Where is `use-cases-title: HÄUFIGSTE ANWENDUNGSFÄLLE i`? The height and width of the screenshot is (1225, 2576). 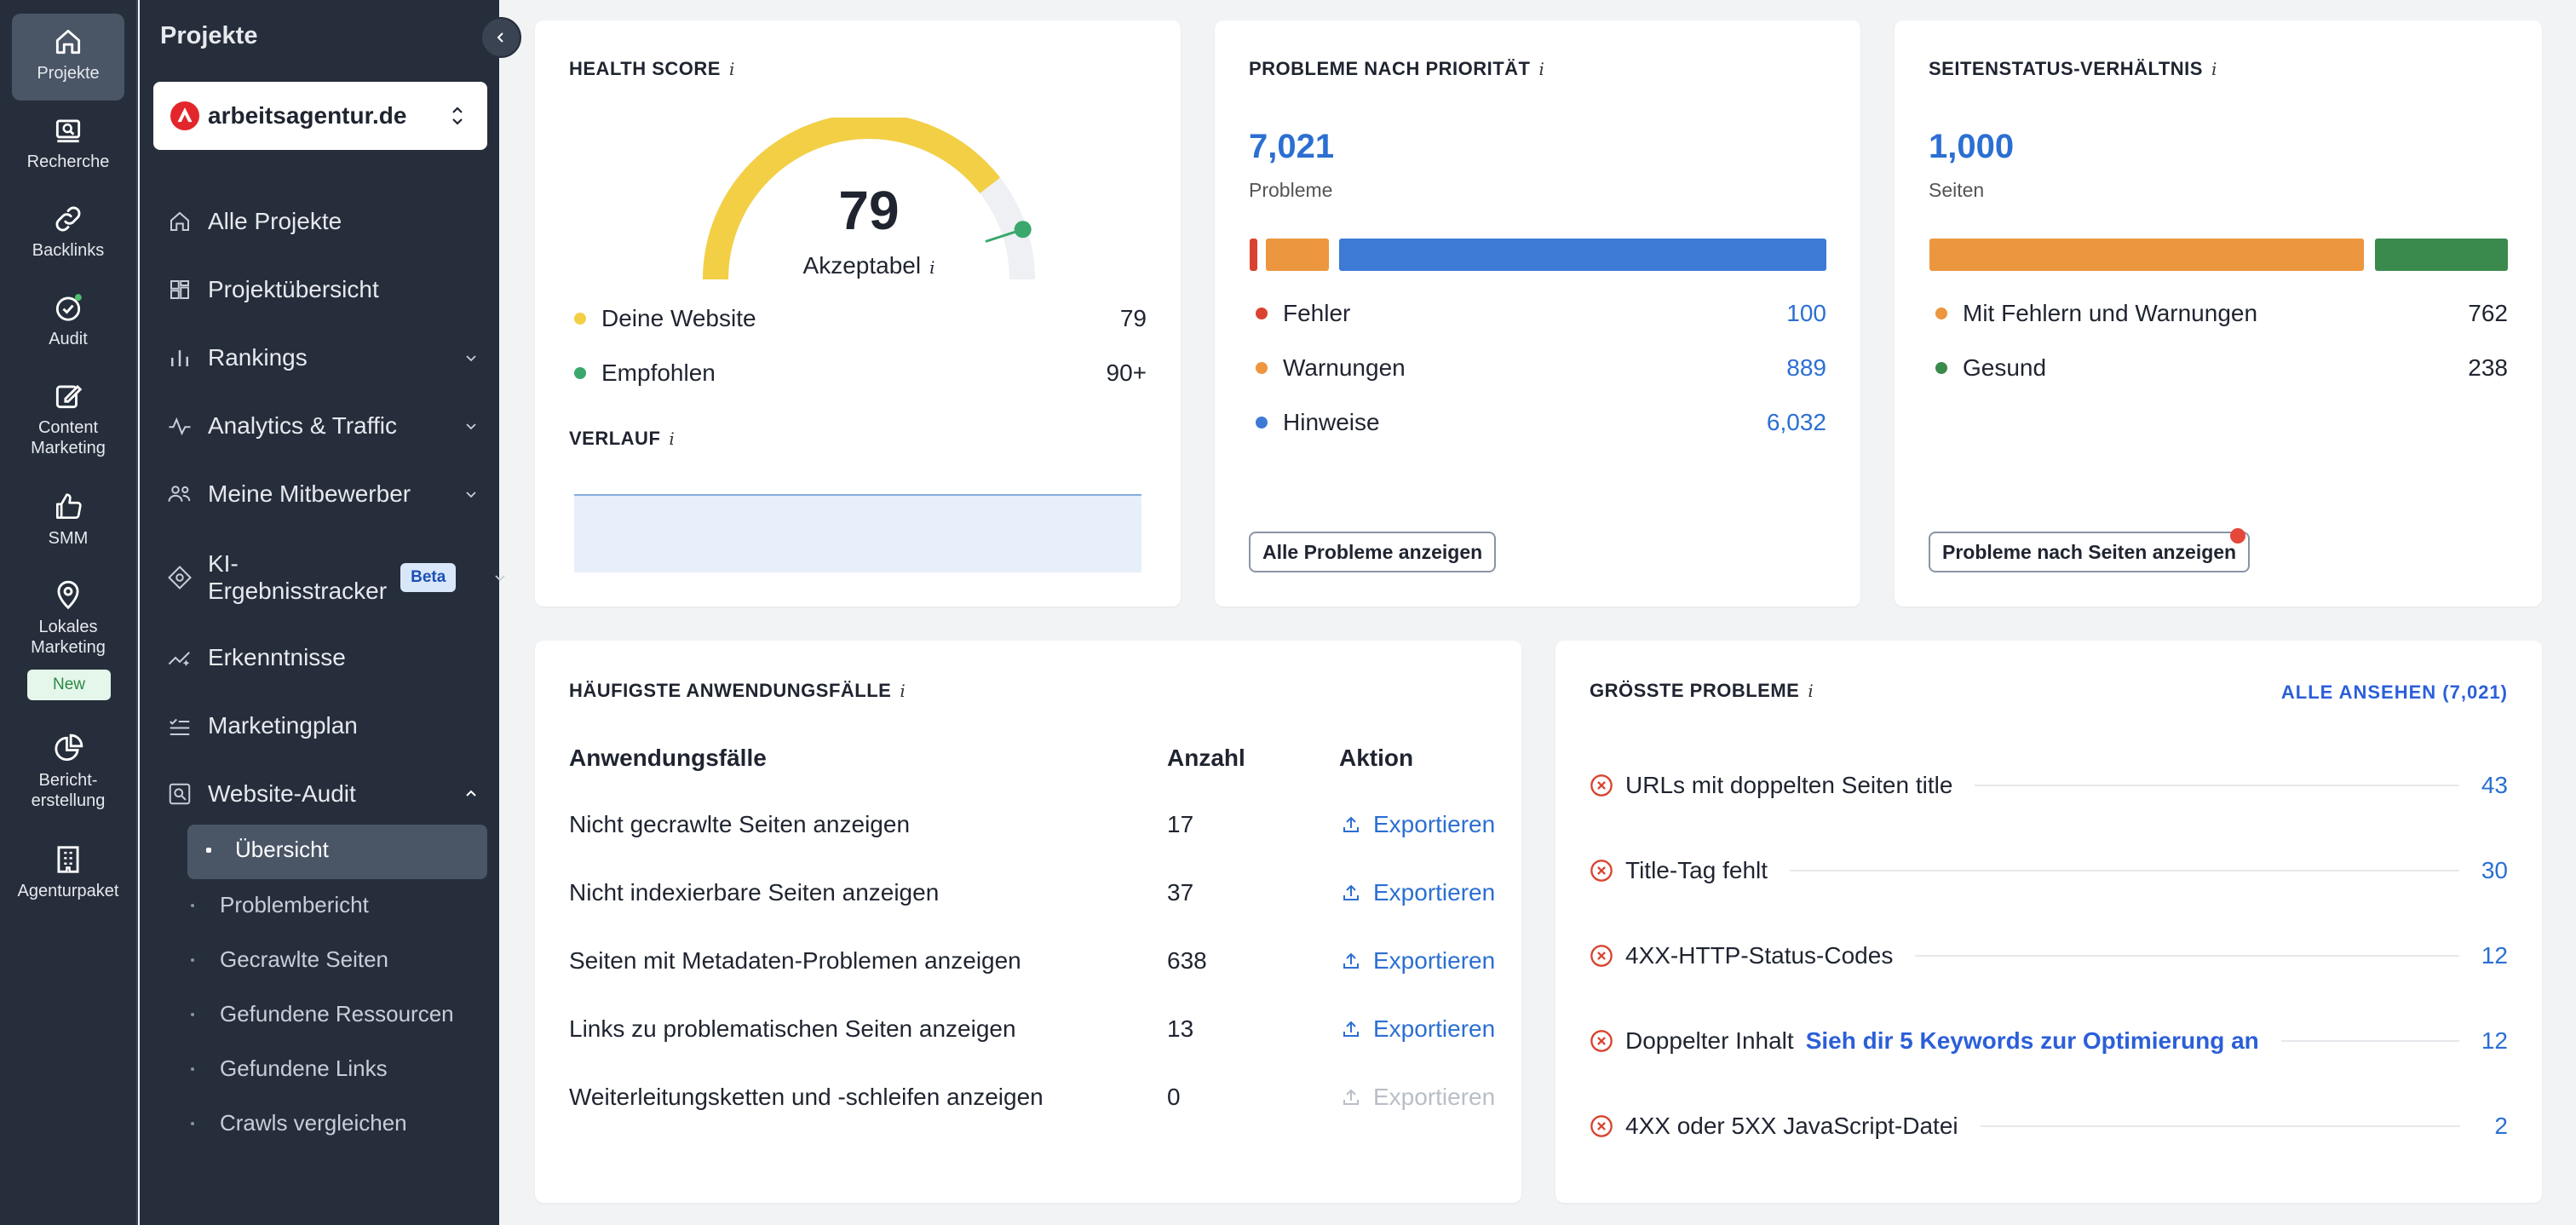
use-cases-title: HÄUFIGSTE ANWENDUNGSFÄLLE i is located at coordinates (738, 691).